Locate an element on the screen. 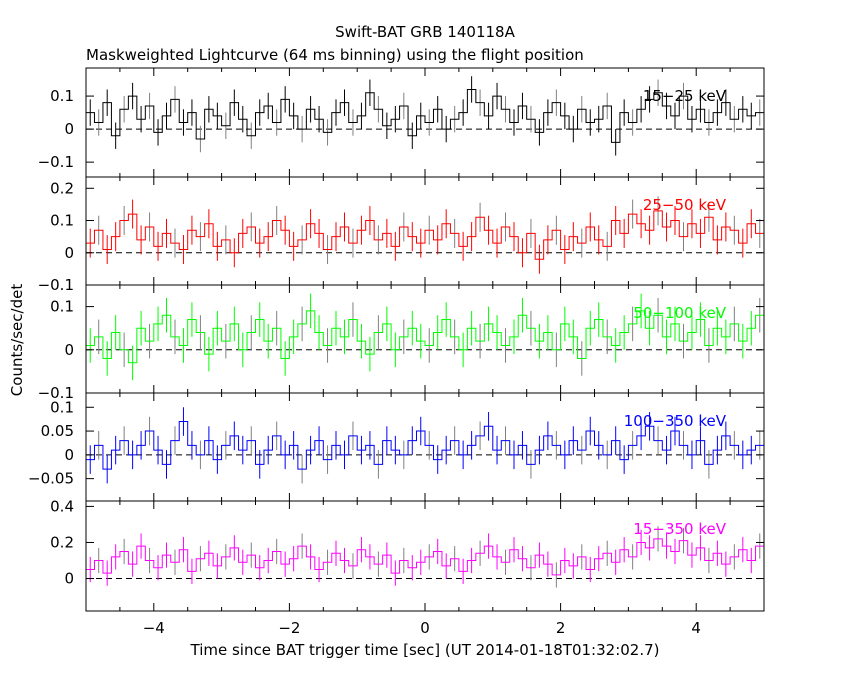 Image resolution: width=850 pixels, height=684 pixels. band-label: 50−100 keV is located at coordinates (679, 313).